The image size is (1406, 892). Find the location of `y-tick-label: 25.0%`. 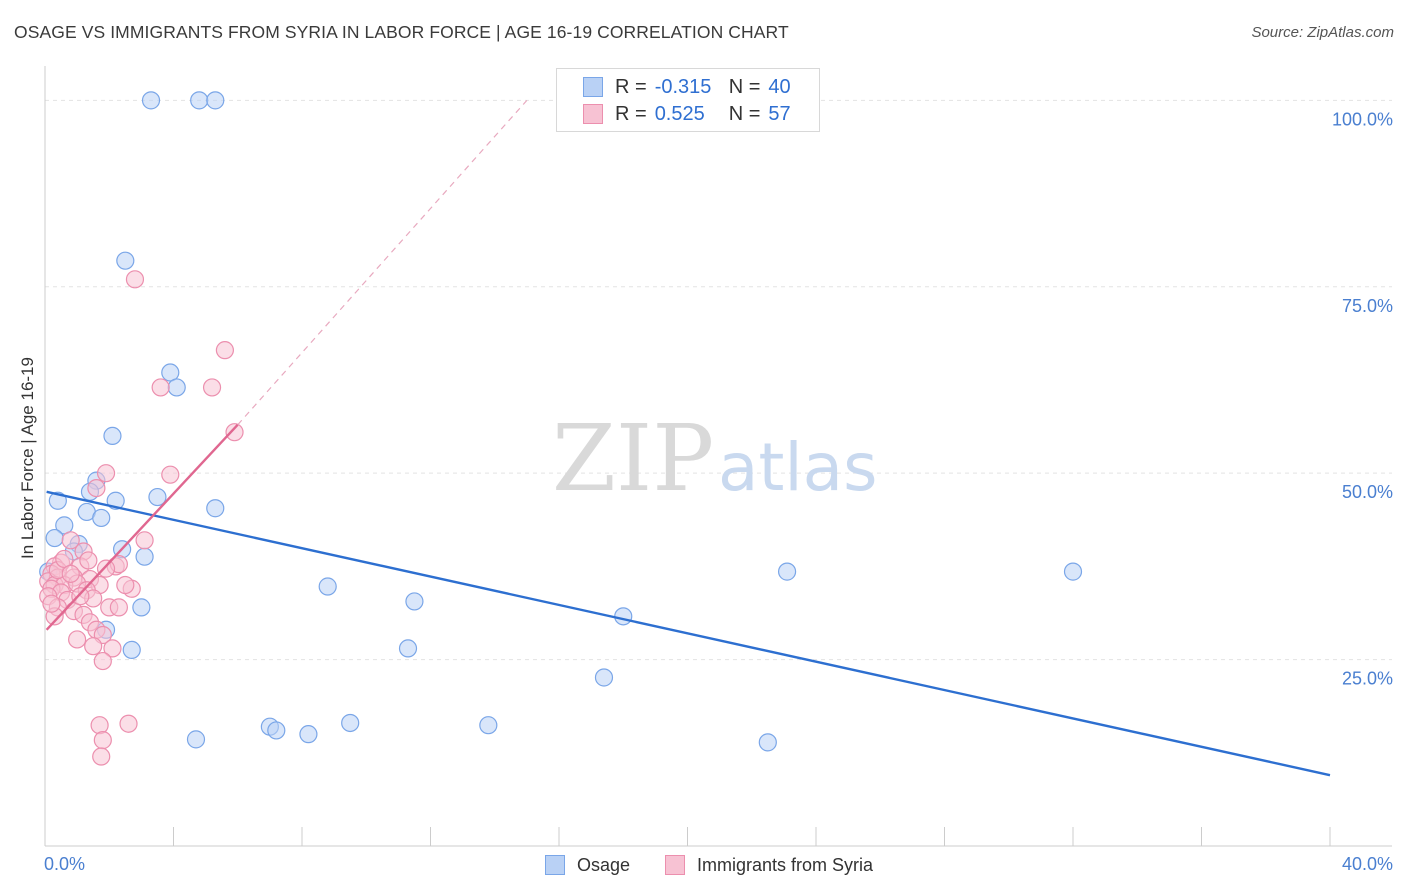

y-tick-label: 25.0% is located at coordinates (1367, 679).